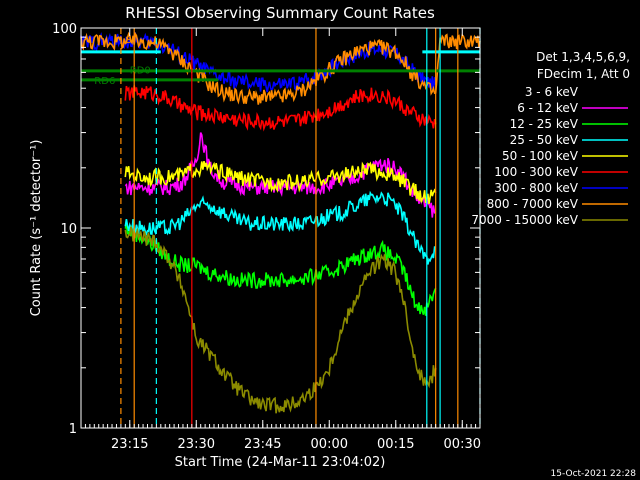  I want to click on annotation-rd0: RD0, so click(140, 71).